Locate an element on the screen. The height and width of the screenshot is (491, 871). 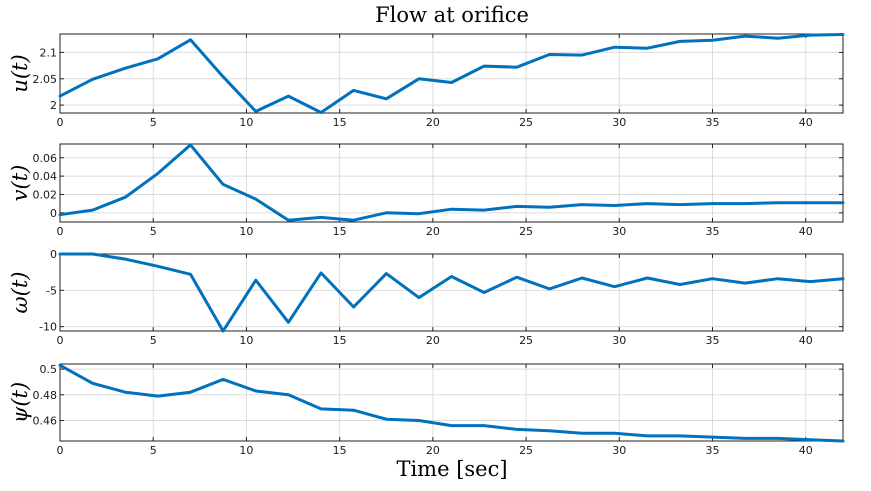
y-tick-label: 2.1 is located at coordinates (49, 52).